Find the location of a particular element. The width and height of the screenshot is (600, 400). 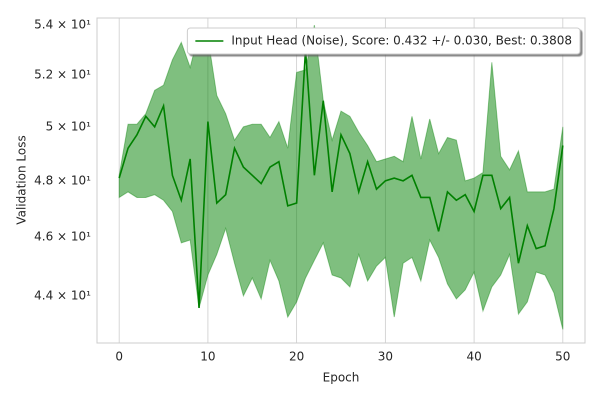

x-axis-label: Epoch is located at coordinates (341, 378).